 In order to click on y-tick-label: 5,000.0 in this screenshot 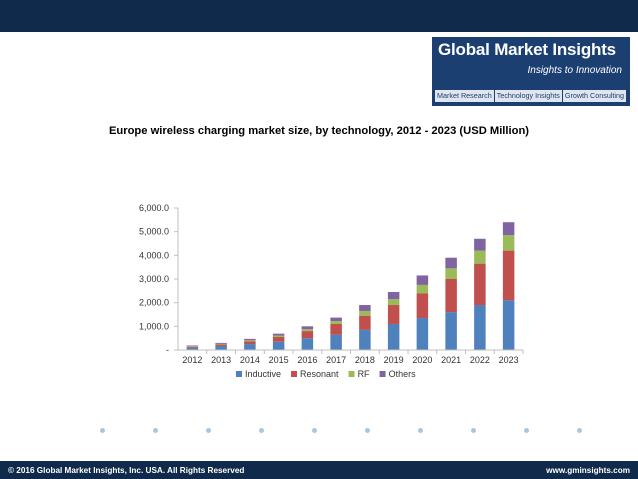, I will do `click(154, 232)`.